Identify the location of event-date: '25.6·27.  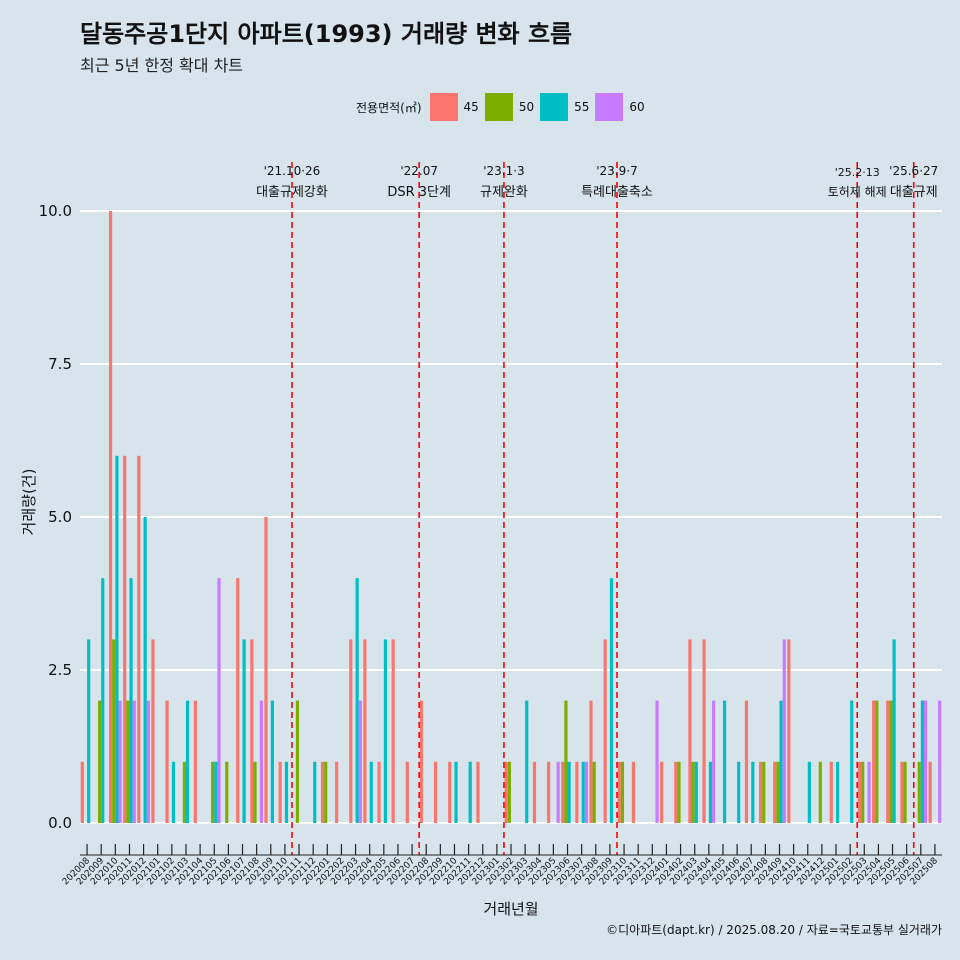
(913, 171).